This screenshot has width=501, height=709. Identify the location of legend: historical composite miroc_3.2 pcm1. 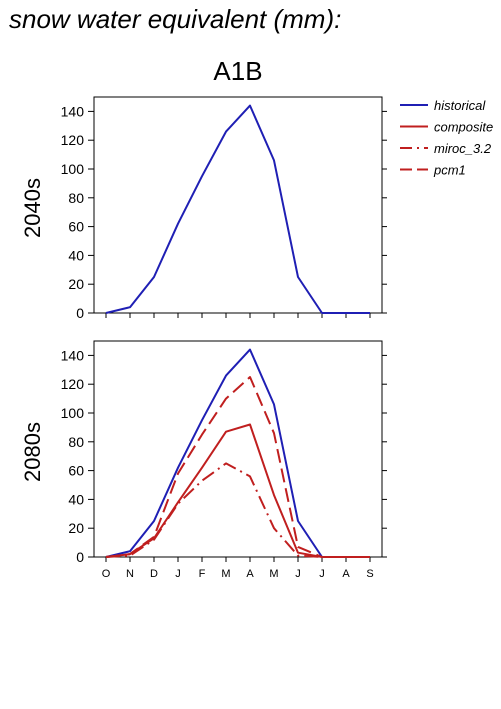
(446, 138).